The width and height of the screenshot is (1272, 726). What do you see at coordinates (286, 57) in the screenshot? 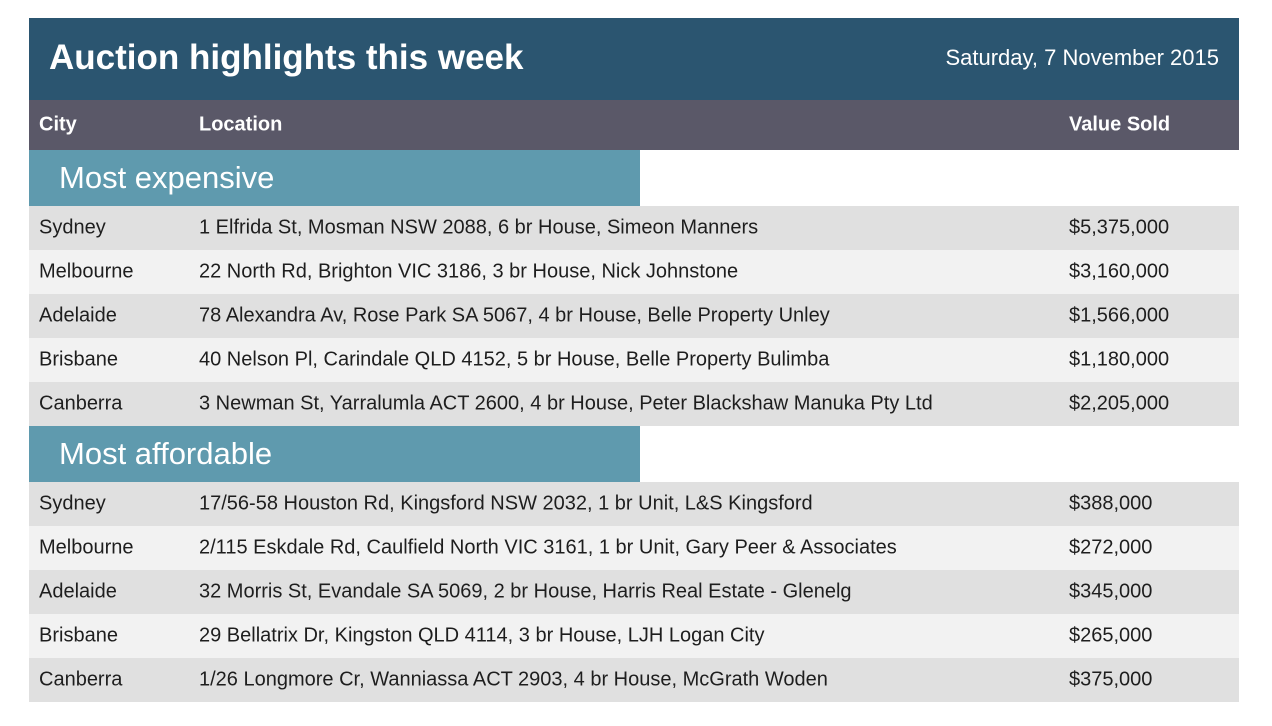
I see `title: Auction highlights this week` at bounding box center [286, 57].